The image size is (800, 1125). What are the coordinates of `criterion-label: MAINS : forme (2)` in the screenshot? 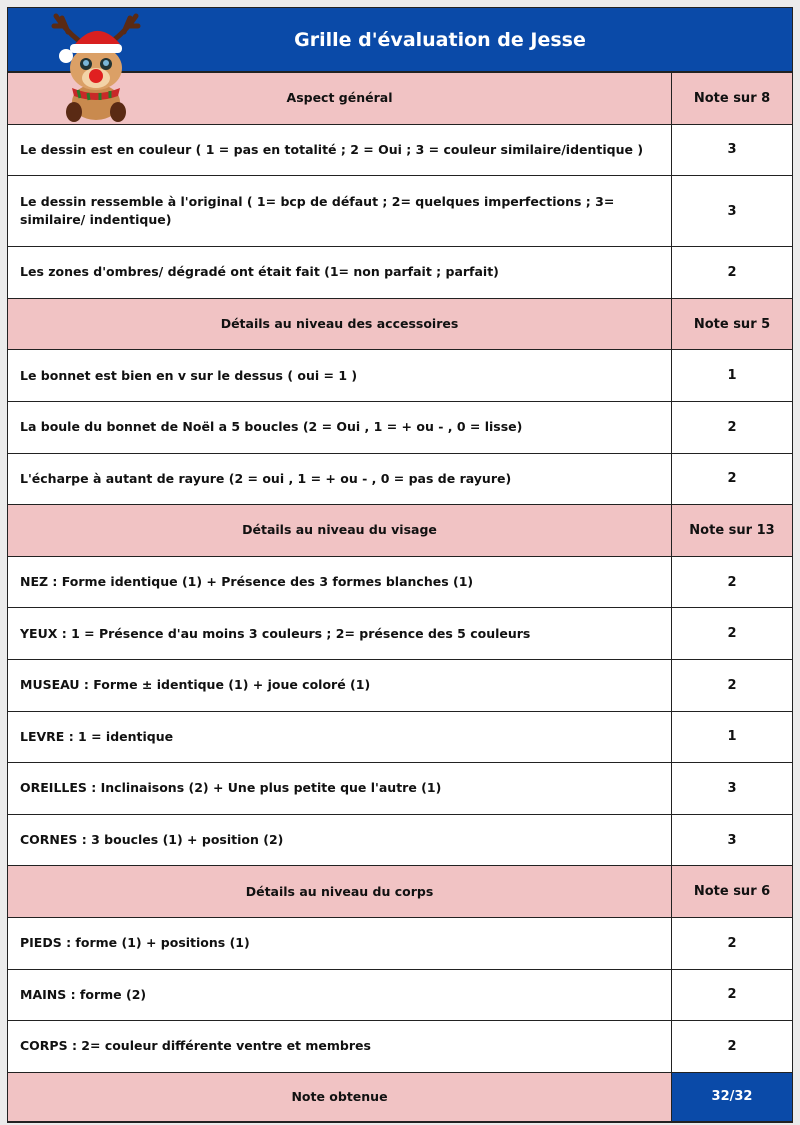 It's located at (340, 995).